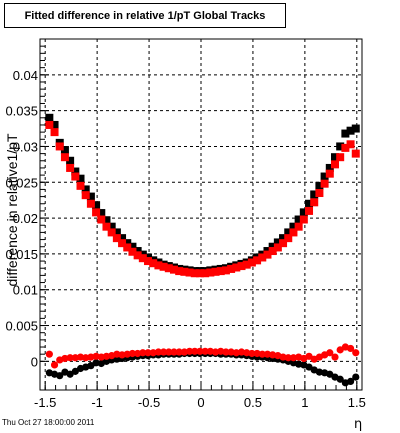 This screenshot has height=433, width=400. What do you see at coordinates (21, 254) in the screenshot?
I see `y-tick-label: 0.015` at bounding box center [21, 254].